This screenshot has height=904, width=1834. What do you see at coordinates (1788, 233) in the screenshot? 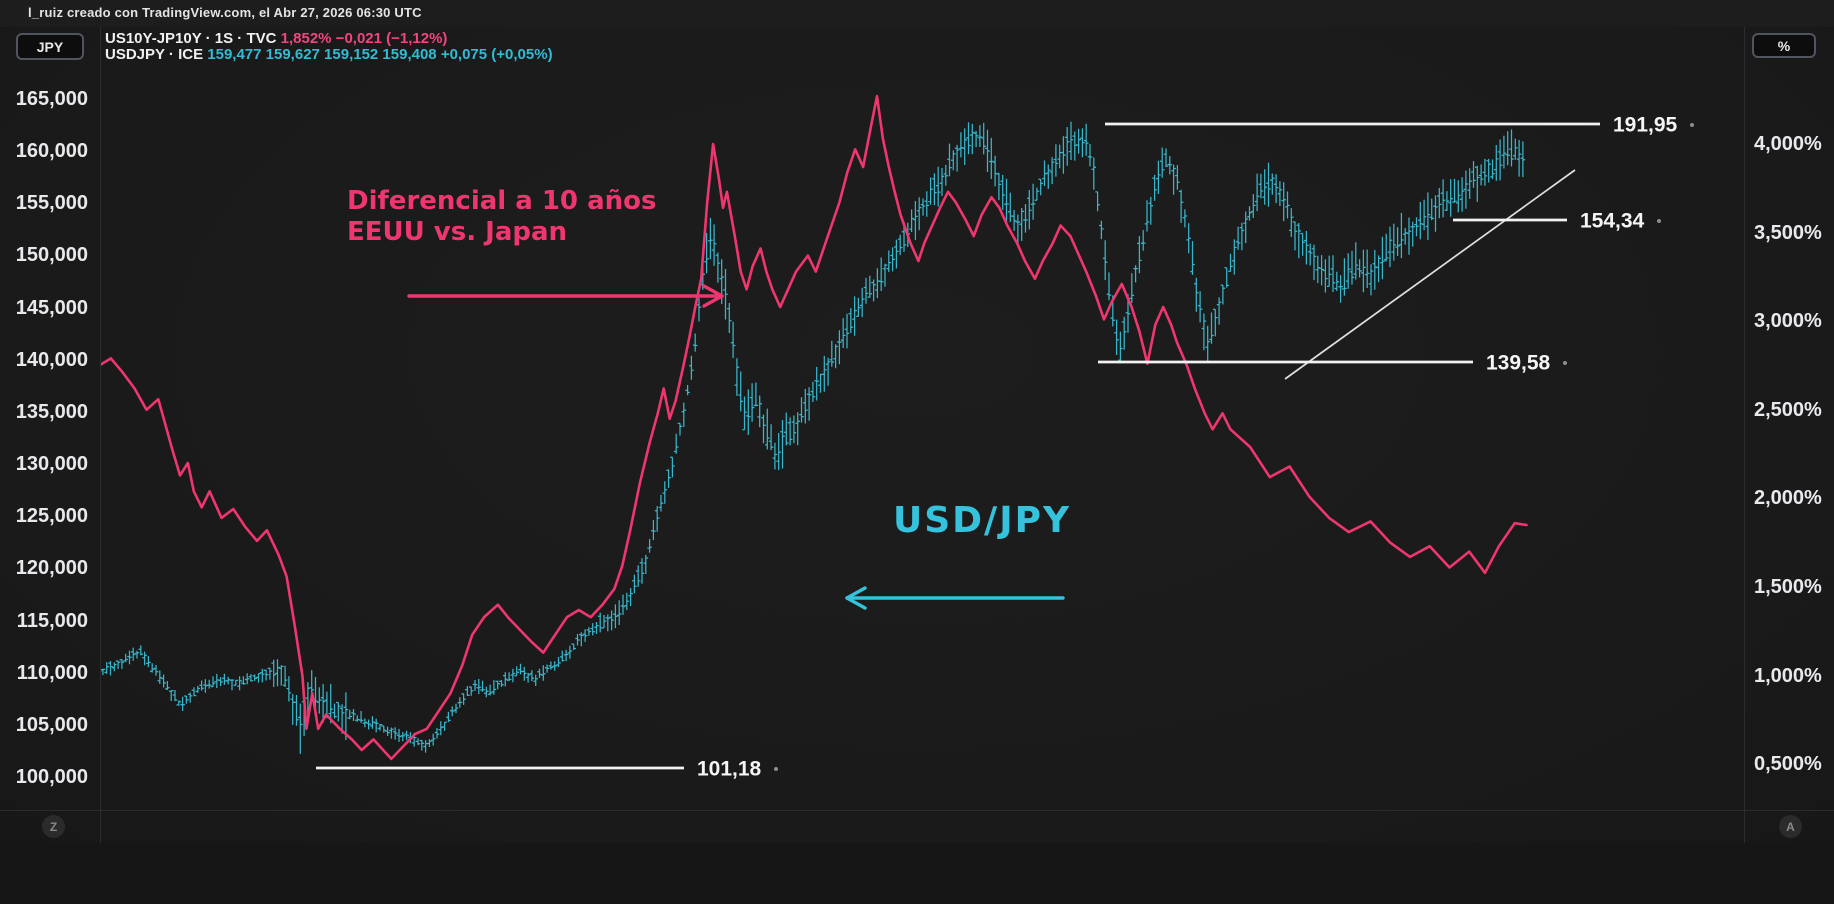
I see `right-axis-tick-label: 3,500%` at bounding box center [1788, 233].